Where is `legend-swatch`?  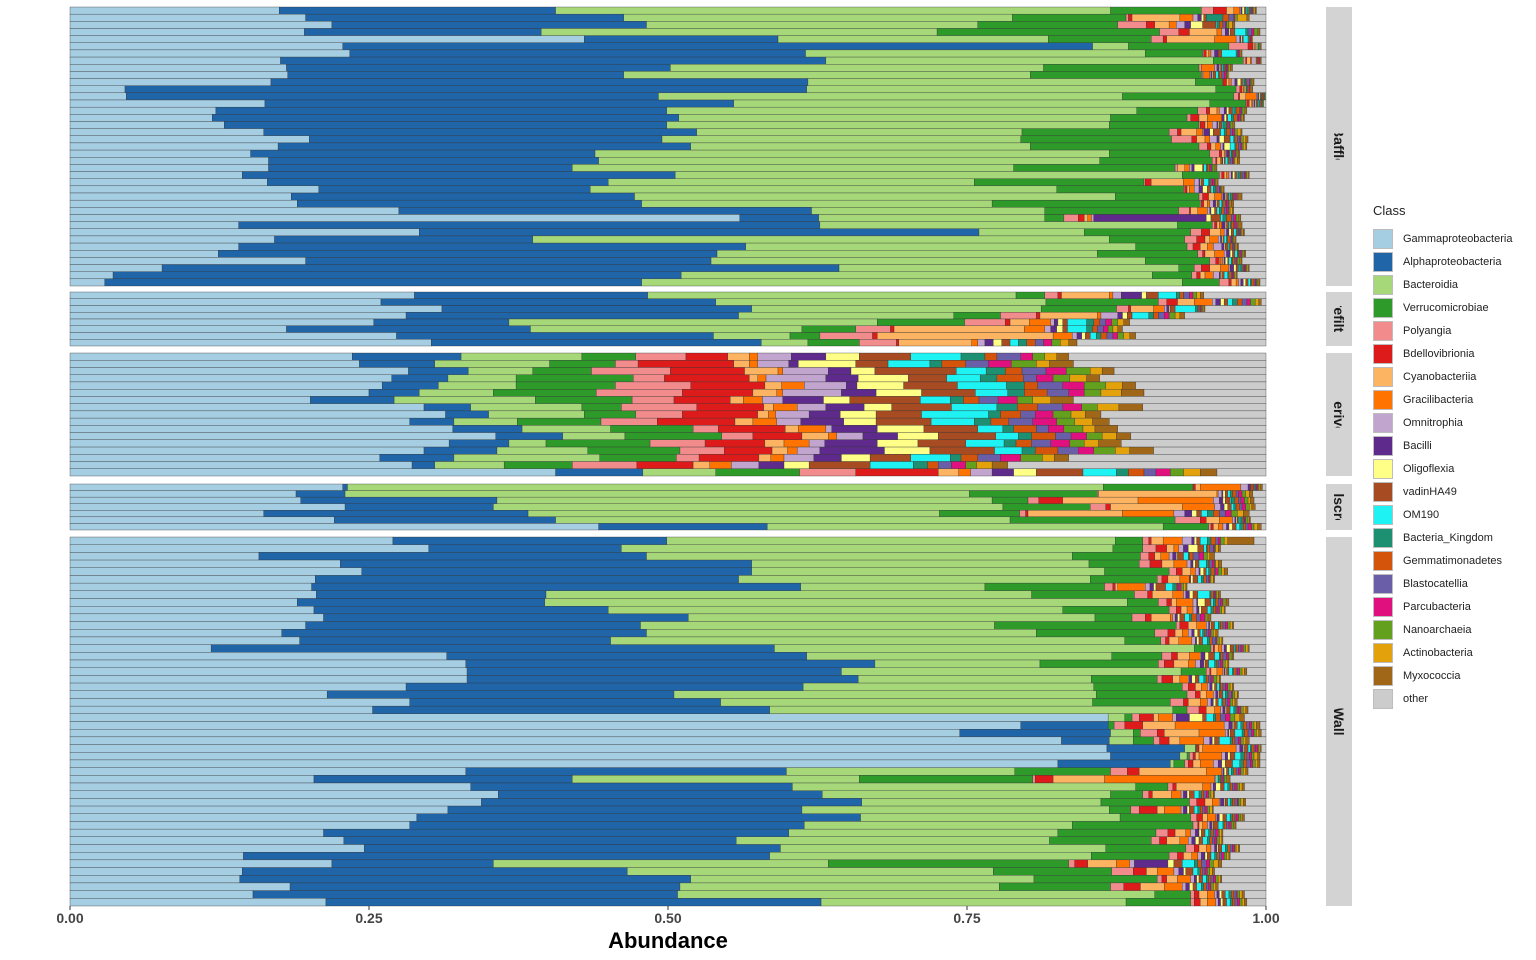 legend-swatch is located at coordinates (1383, 261).